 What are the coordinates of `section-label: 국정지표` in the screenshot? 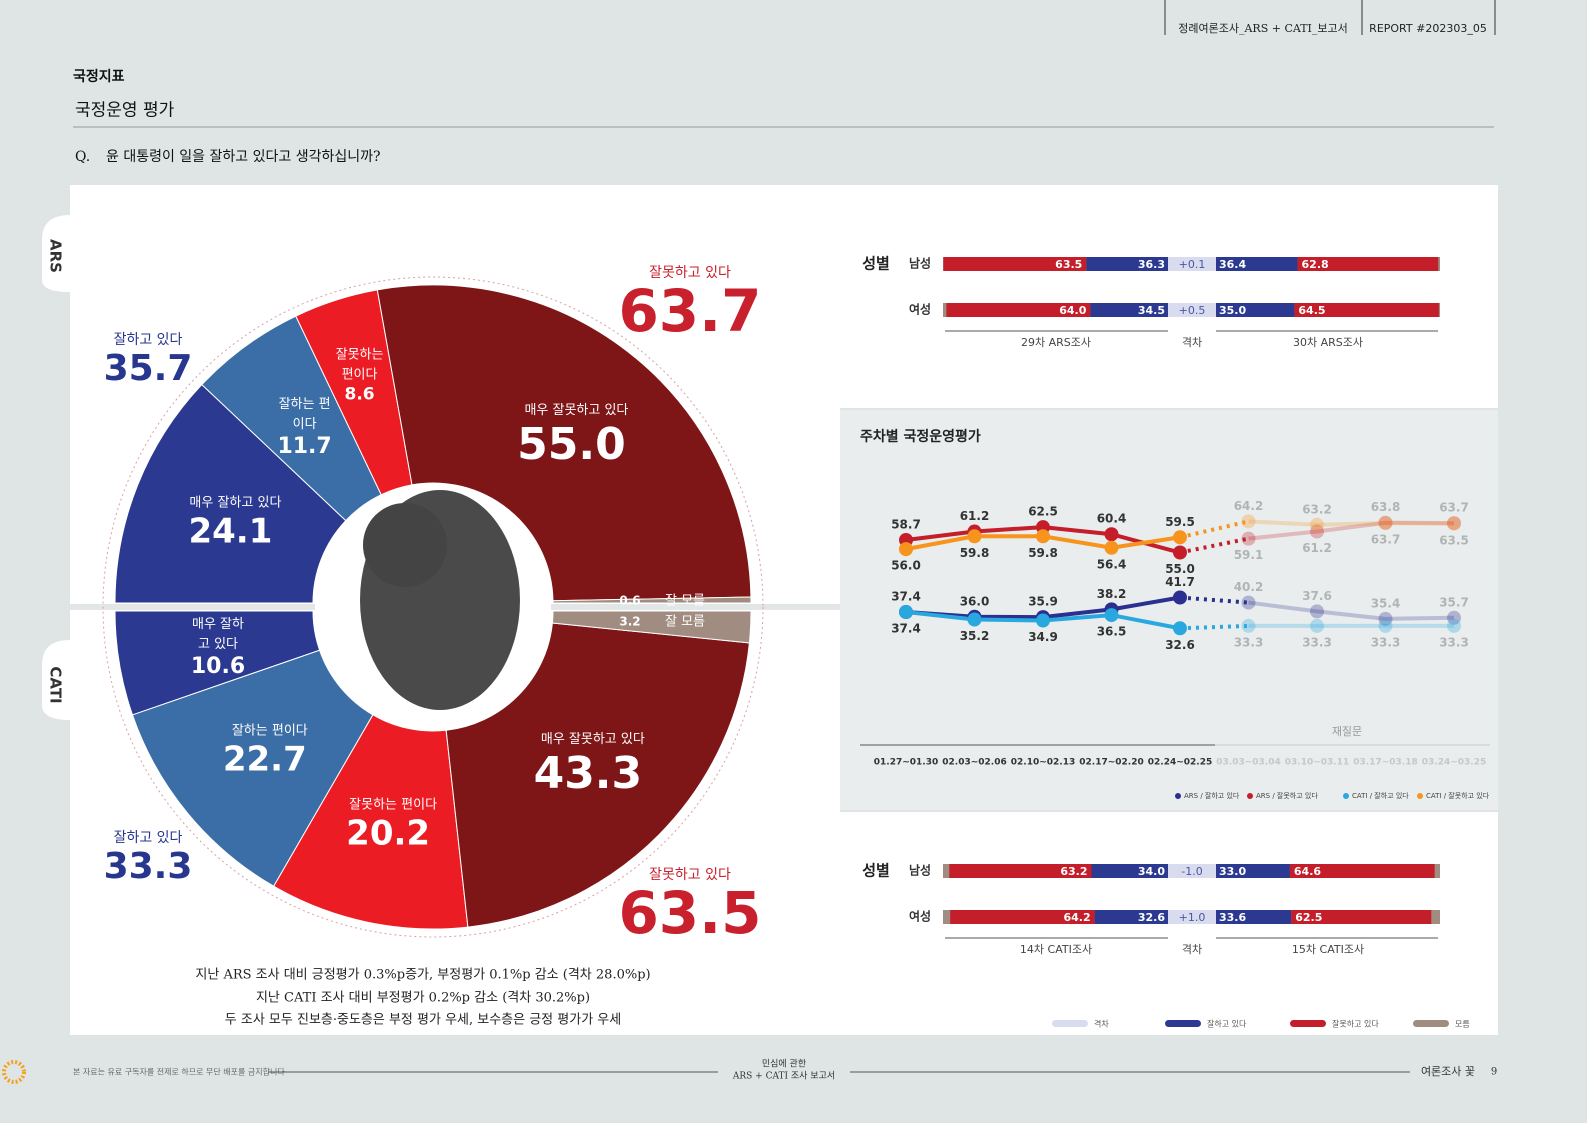 It's located at (99, 76).